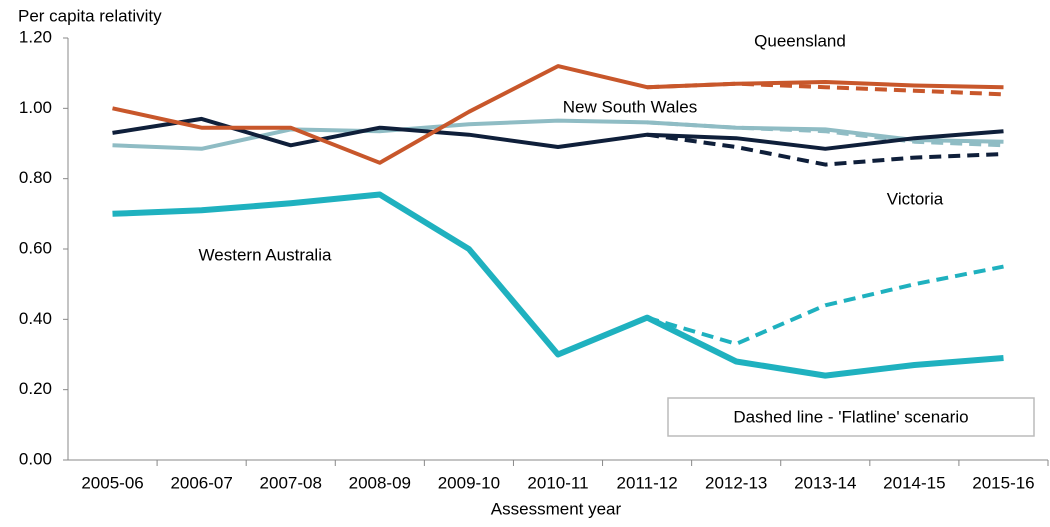 This screenshot has height=527, width=1050. Describe the element at coordinates (291, 482) in the screenshot. I see `x-tick-label: 2007-08` at that location.